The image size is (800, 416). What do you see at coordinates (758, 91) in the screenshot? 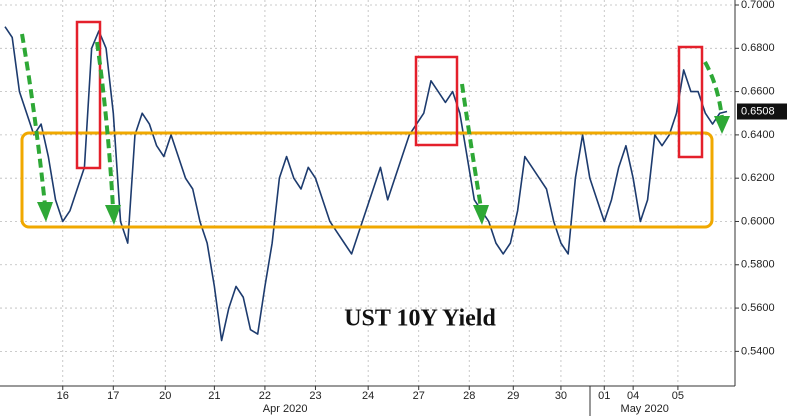
I see `y-tick-label: 0.6600` at bounding box center [758, 91].